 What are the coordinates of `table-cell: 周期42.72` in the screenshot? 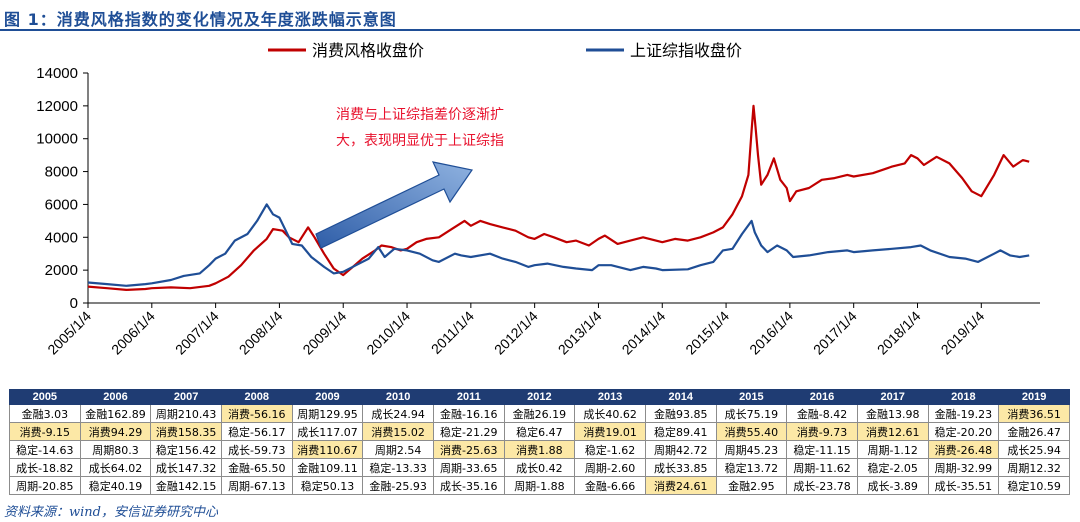 It's located at (680, 449).